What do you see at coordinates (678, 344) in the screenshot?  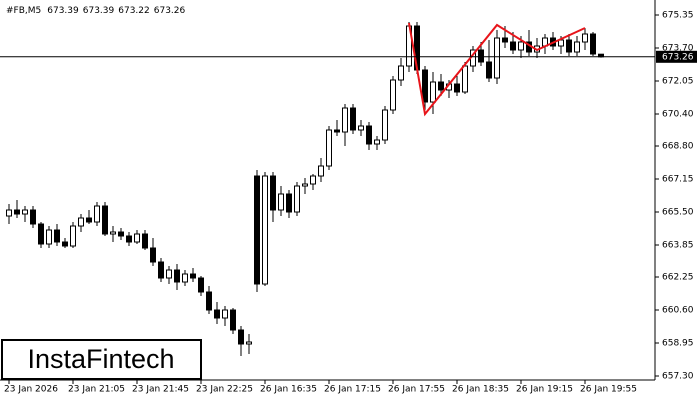 I see `y-tick-label: 658.95` at bounding box center [678, 344].